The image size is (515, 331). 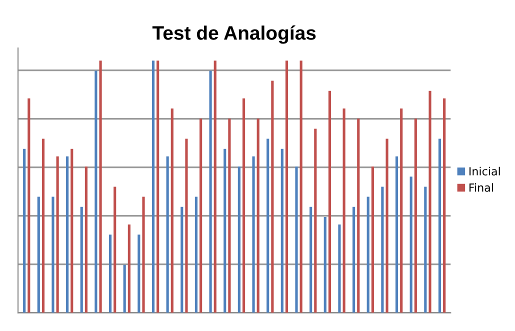 I want to click on legend-label: Inicial, so click(x=484, y=171).